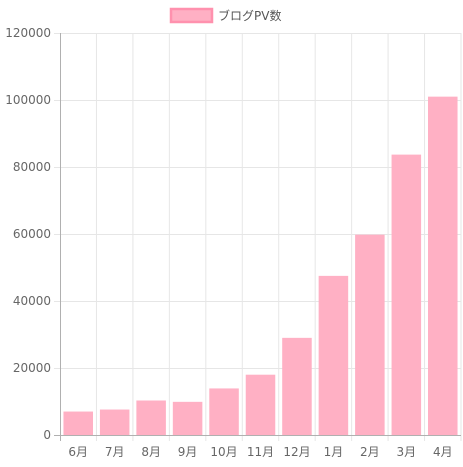  What do you see at coordinates (78, 452) in the screenshot?
I see `x-tick-label: 6月` at bounding box center [78, 452].